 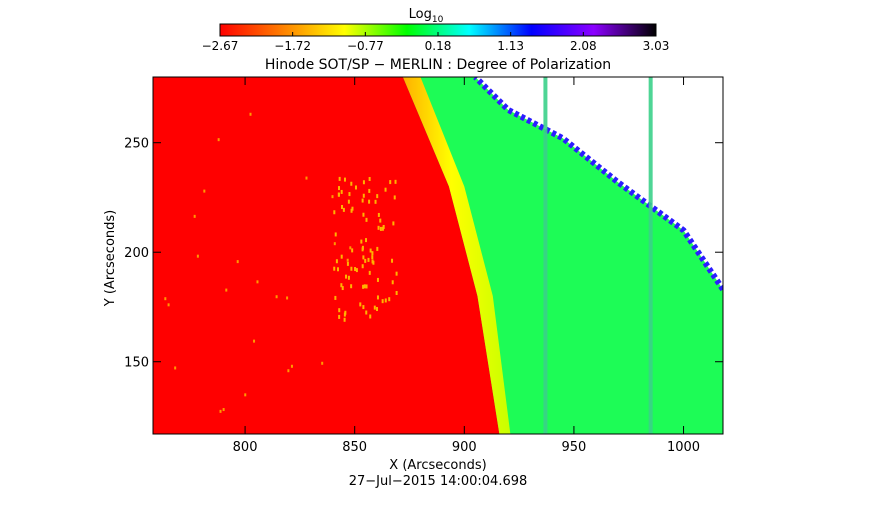 I want to click on colorbar-label-subscript: 10, so click(x=438, y=20).